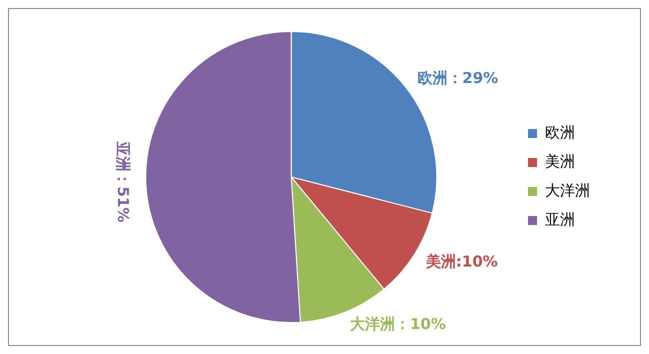 This screenshot has height=354, width=649. Describe the element at coordinates (123, 181) in the screenshot. I see `data-label: 亚洲：51%` at that location.